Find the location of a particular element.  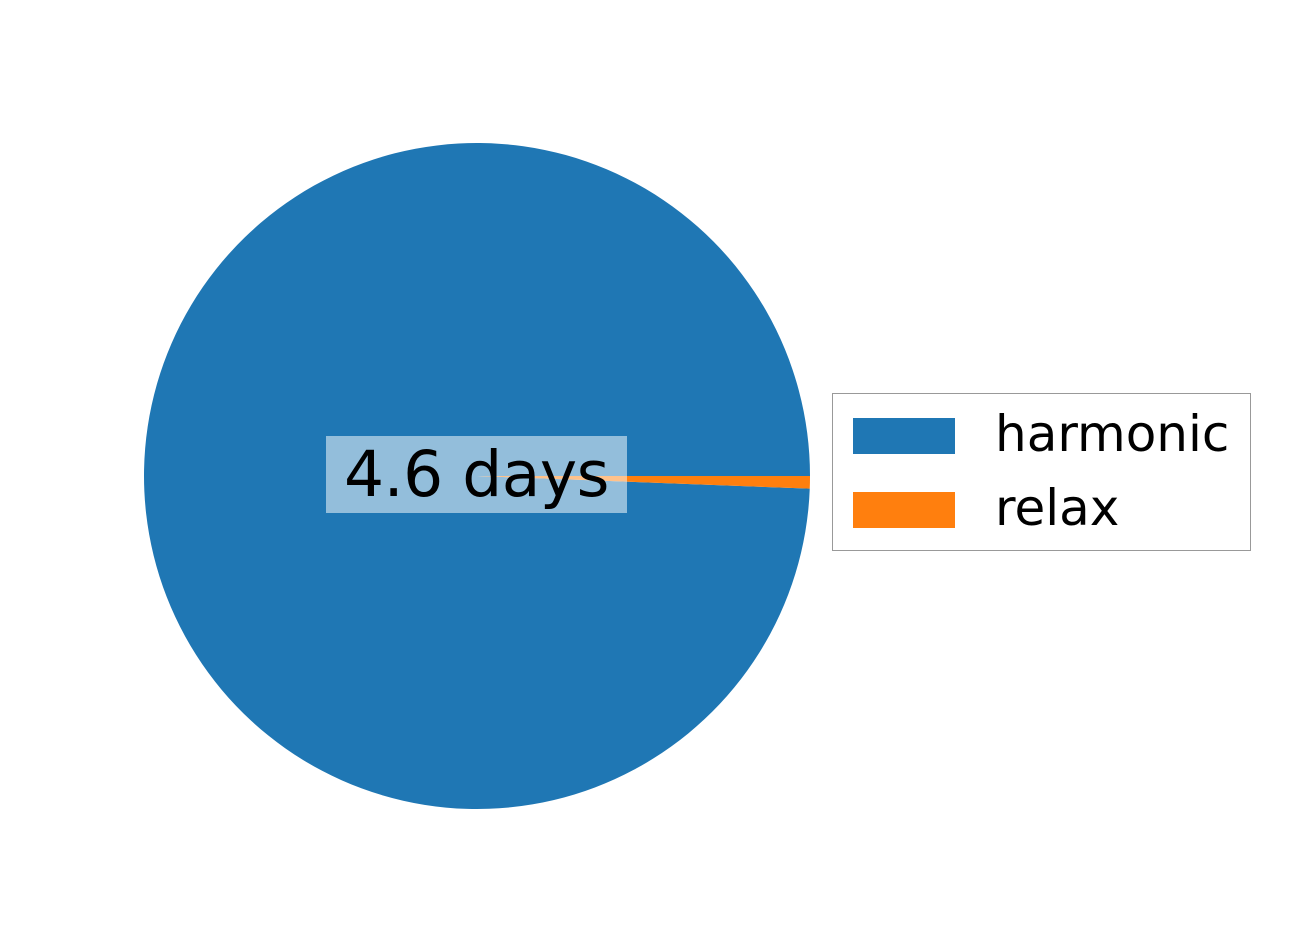

legend-label-harmonic: harmonic is located at coordinates (1112, 434).